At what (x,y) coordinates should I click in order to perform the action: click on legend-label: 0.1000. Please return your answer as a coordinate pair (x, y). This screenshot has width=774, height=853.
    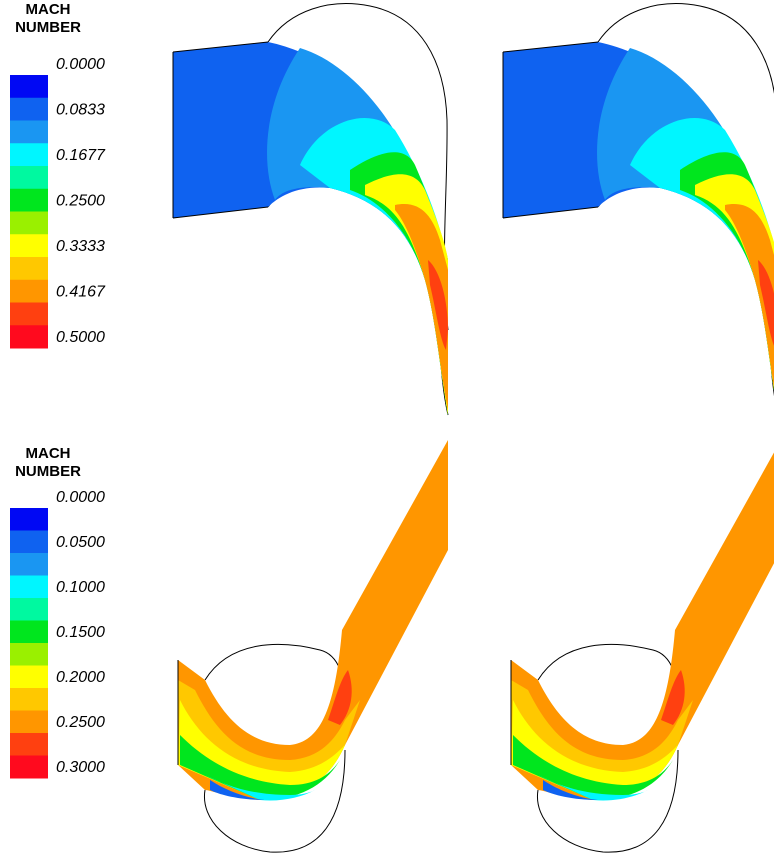
    Looking at the image, I should click on (80, 587).